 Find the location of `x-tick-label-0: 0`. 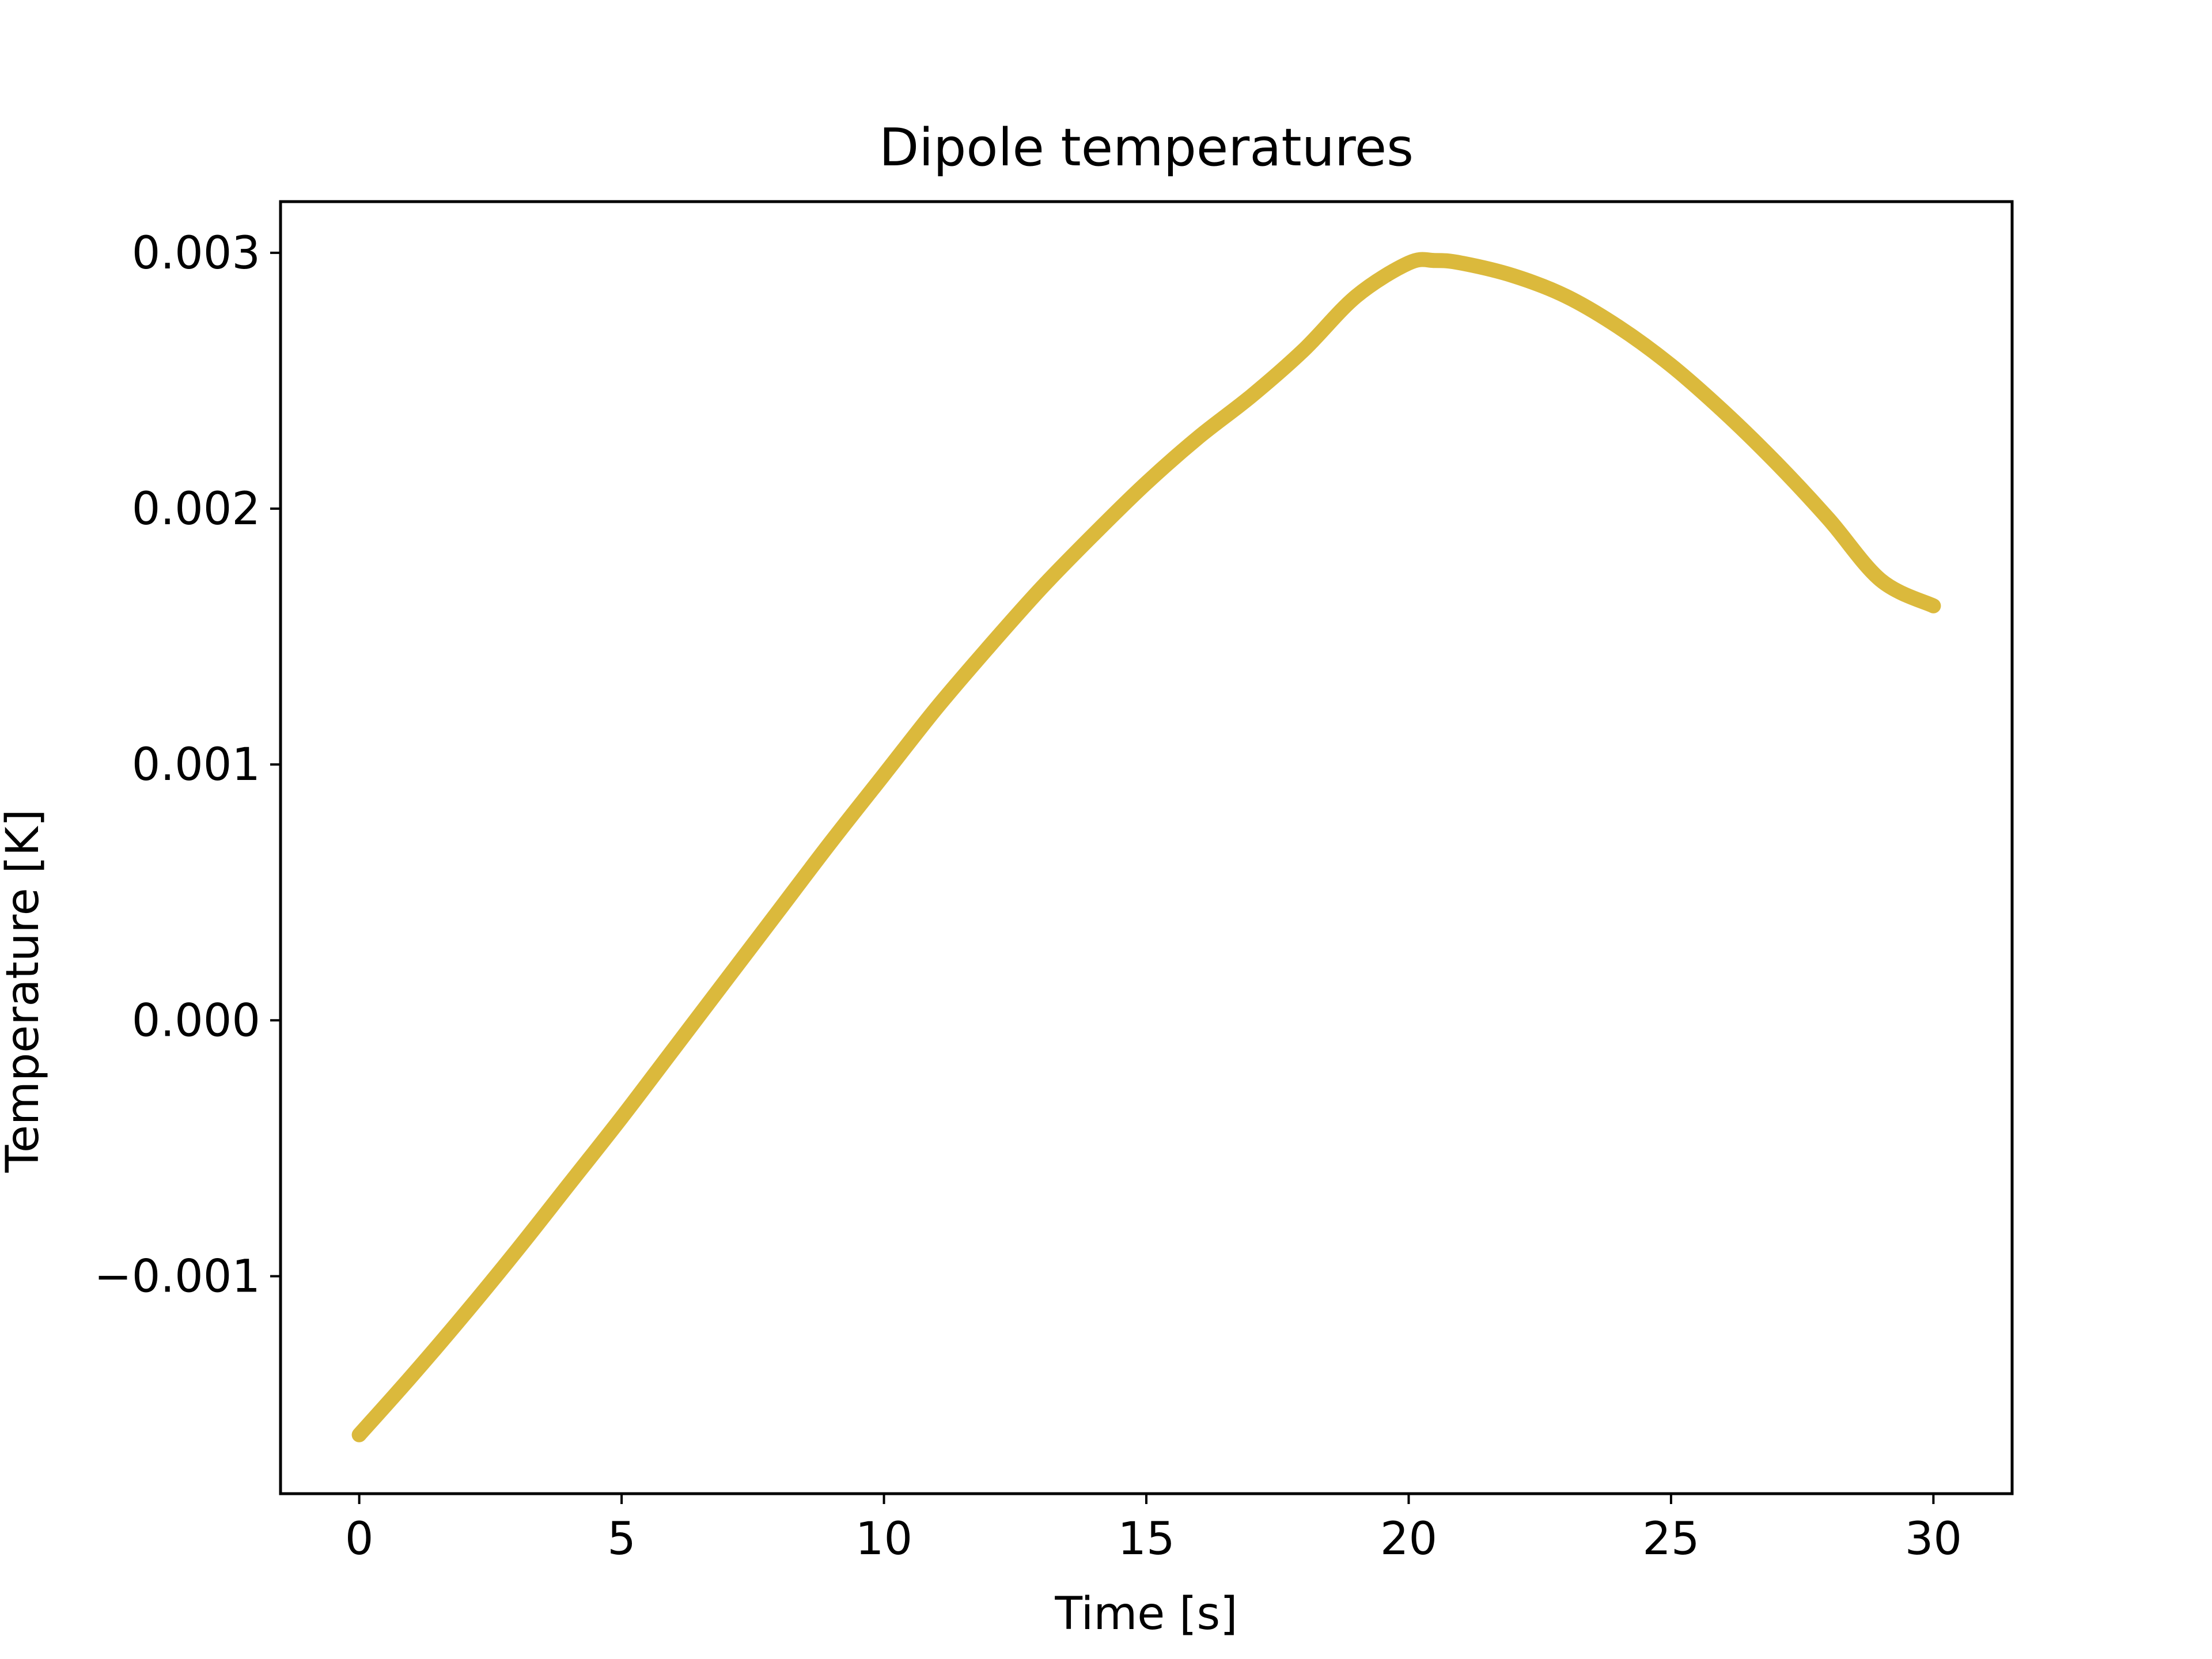

x-tick-label-0: 0 is located at coordinates (359, 1539).